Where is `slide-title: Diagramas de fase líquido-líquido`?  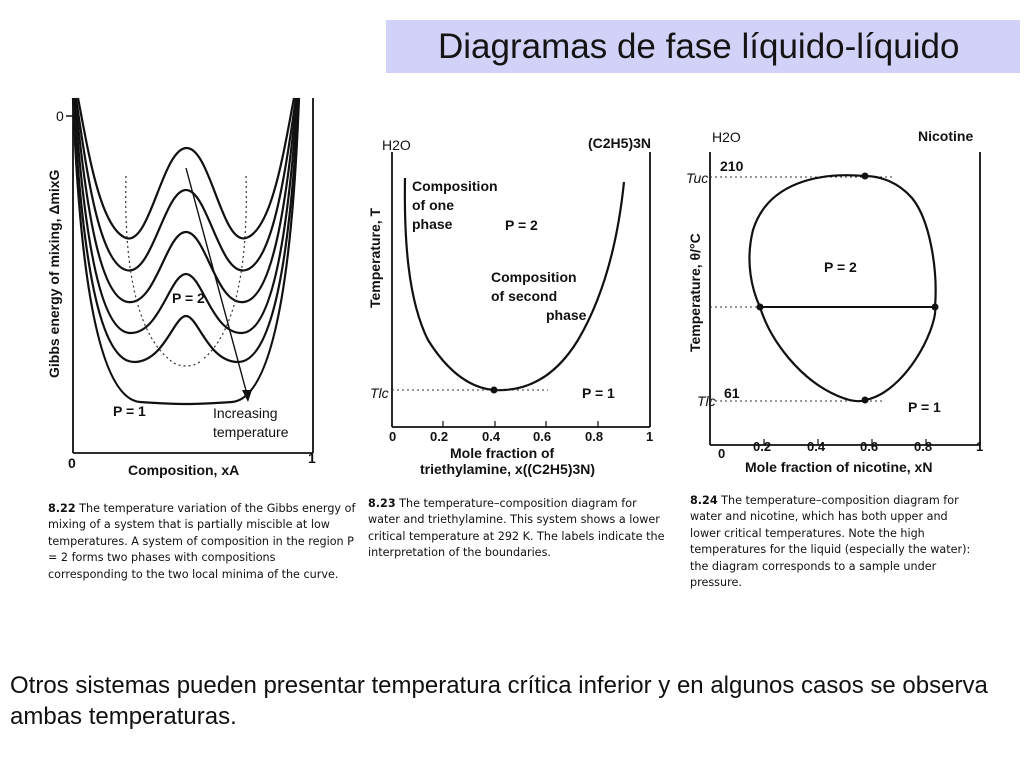 slide-title: Diagramas de fase líquido-líquido is located at coordinates (699, 46).